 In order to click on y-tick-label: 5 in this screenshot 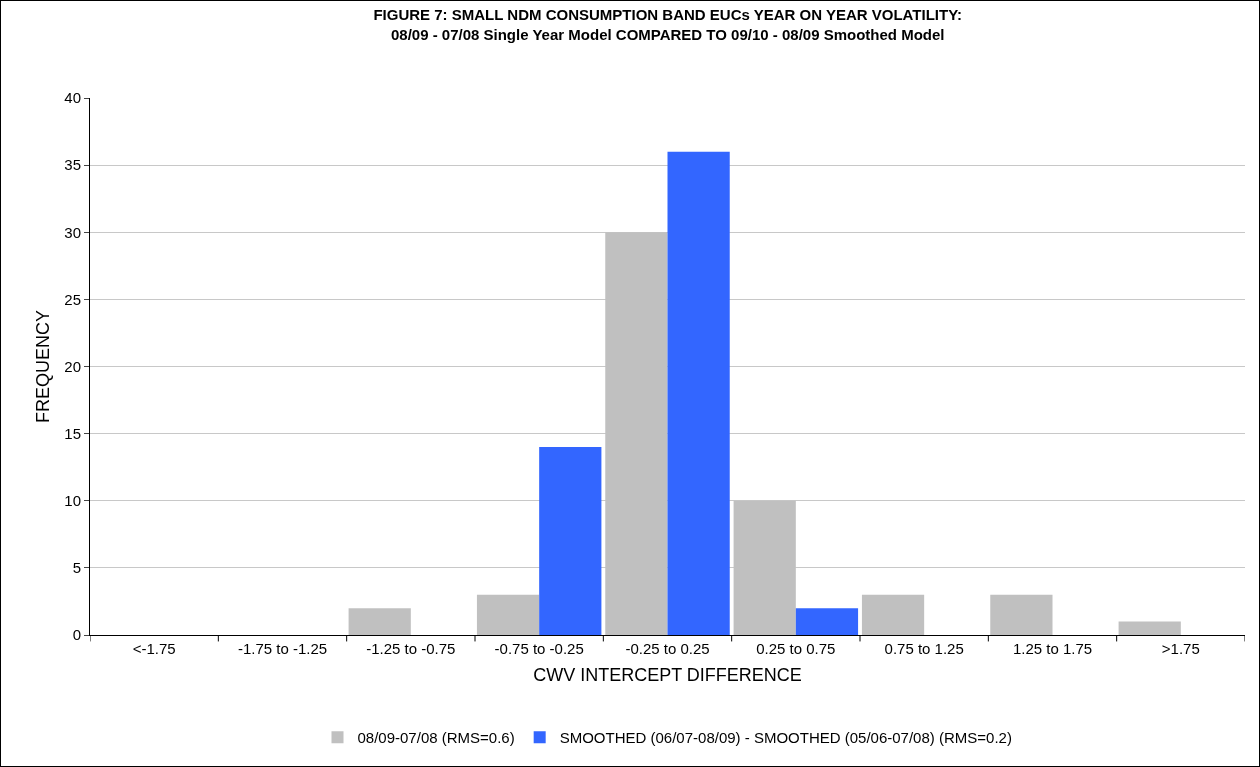, I will do `click(76, 568)`.